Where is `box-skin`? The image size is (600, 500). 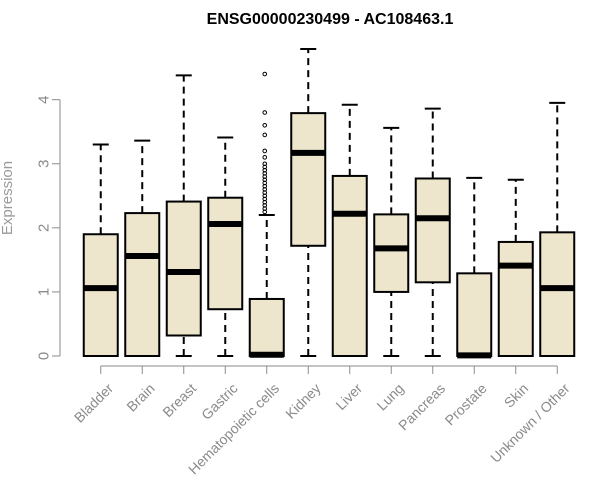 box-skin is located at coordinates (515, 267).